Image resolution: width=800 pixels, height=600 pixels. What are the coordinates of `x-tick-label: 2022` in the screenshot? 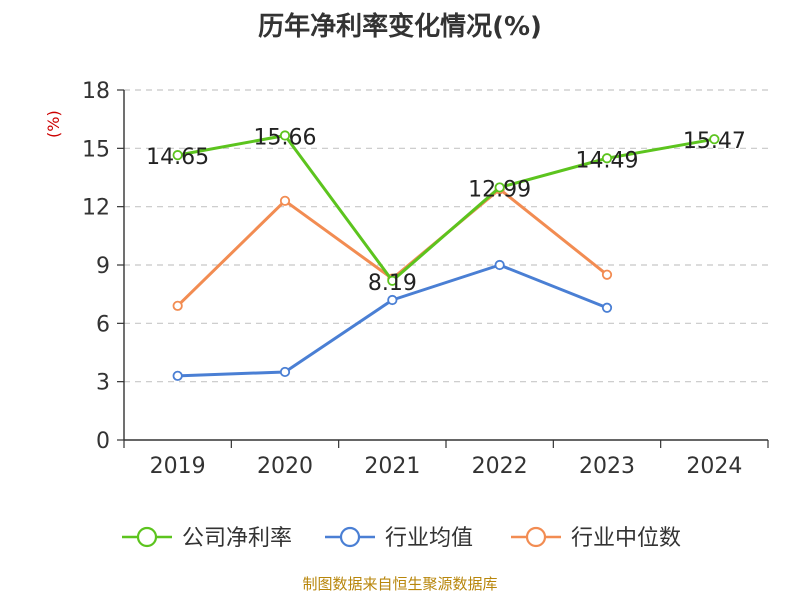 It's located at (500, 466).